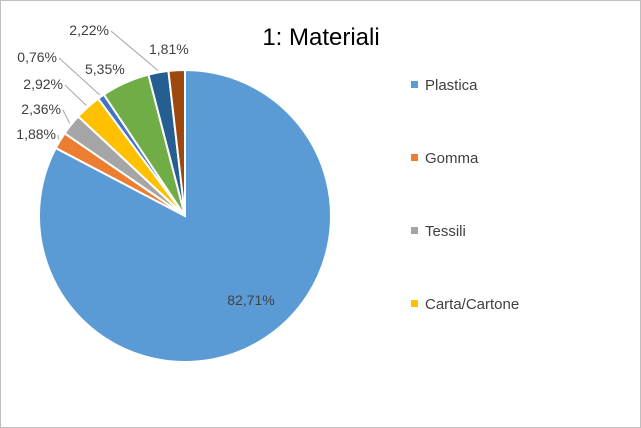  Describe the element at coordinates (250, 300) in the screenshot. I see `data-label-1: 82,71%` at that location.